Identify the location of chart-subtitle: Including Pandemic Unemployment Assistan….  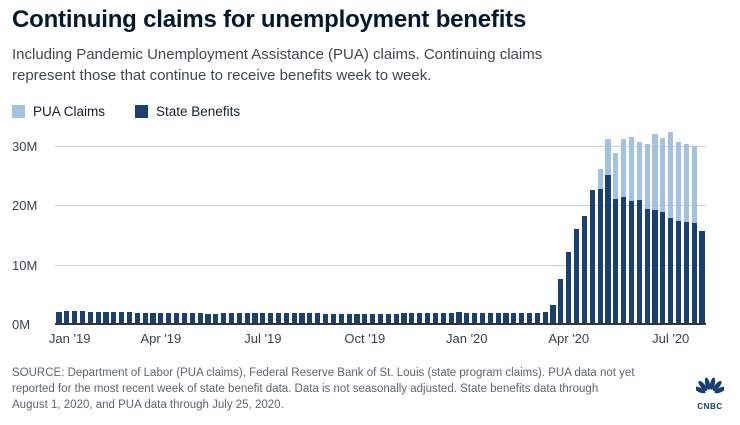
(277, 65).